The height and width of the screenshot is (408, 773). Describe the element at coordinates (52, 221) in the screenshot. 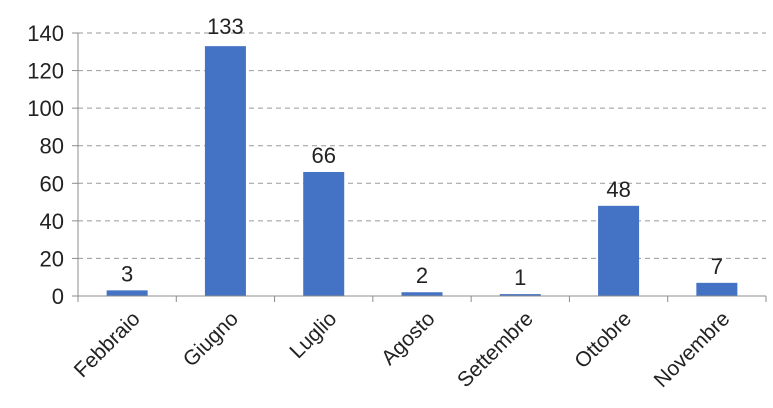

I see `y-tick-label: 40` at that location.